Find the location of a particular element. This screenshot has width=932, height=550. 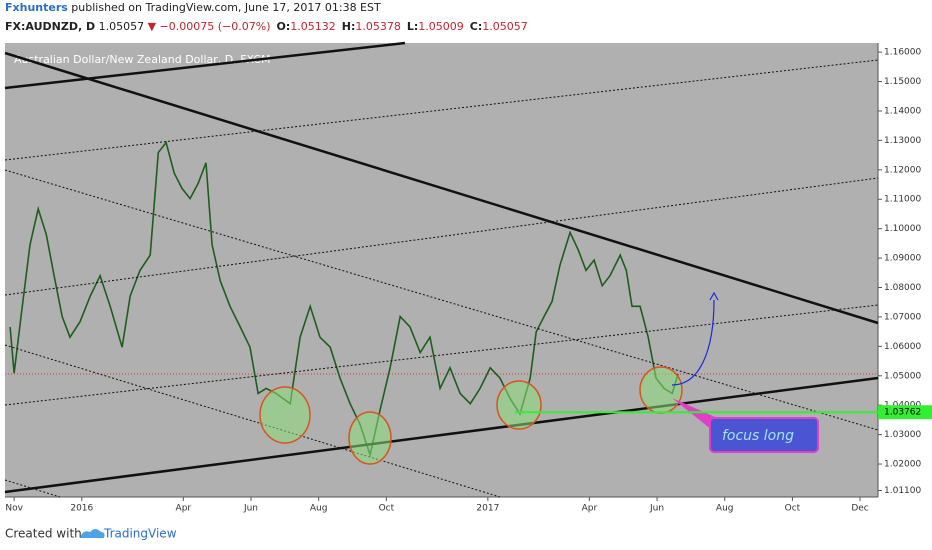

last: 1.05057 is located at coordinates (122, 26).